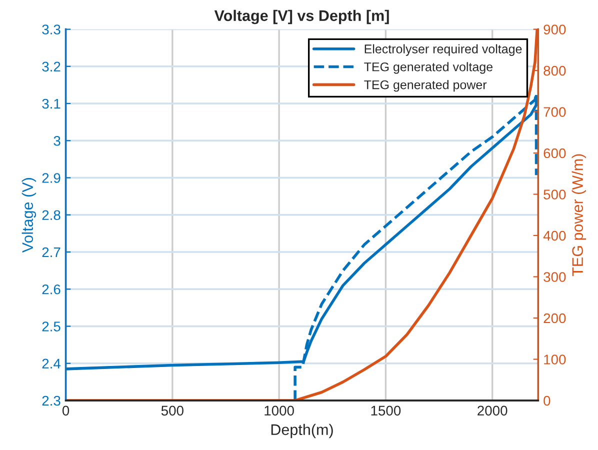  I want to click on x-tick-label: 1500, so click(386, 411).